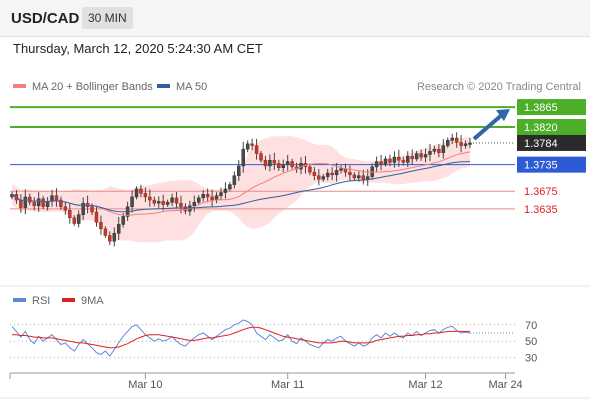 Image resolution: width=590 pixels, height=400 pixels. What do you see at coordinates (241, 187) in the screenshot?
I see `ma50-line` at bounding box center [241, 187].